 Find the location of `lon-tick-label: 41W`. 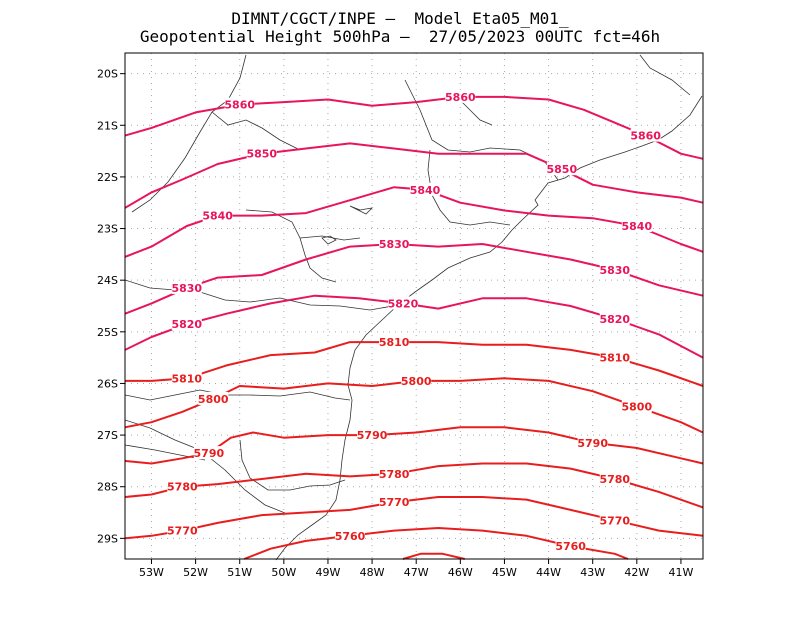

lon-tick-label: 41W is located at coordinates (681, 572).